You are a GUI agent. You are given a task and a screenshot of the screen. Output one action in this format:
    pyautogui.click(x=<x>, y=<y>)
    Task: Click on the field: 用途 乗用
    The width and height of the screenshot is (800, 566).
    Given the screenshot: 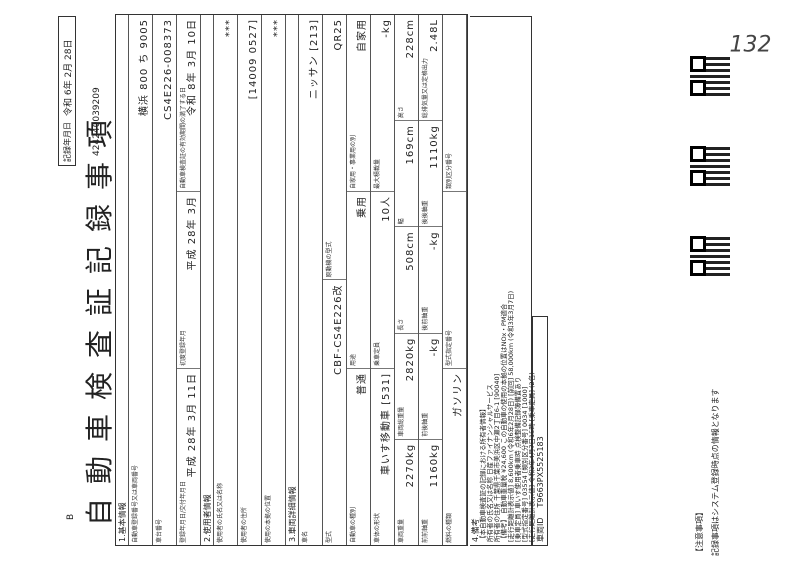 What is the action you would take?
    pyautogui.click(x=358, y=279)
    